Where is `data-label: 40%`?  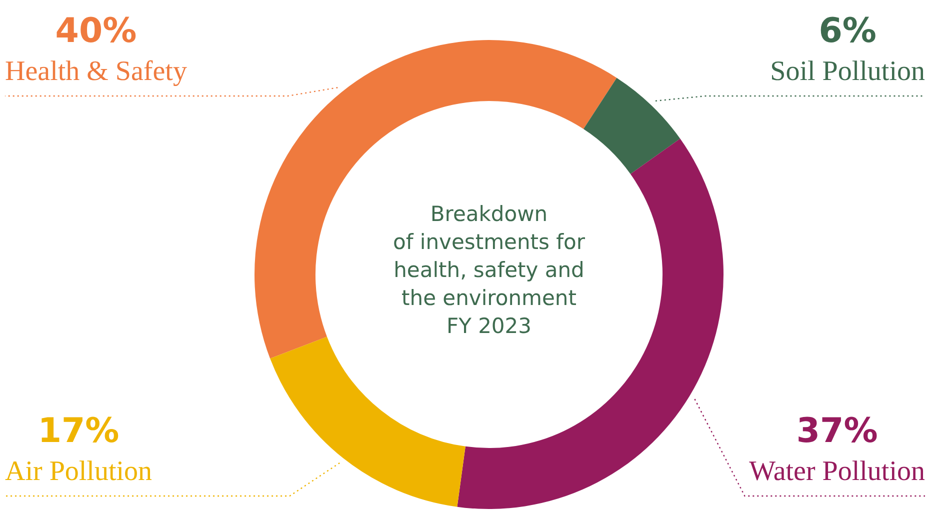 data-label: 40% is located at coordinates (96, 31).